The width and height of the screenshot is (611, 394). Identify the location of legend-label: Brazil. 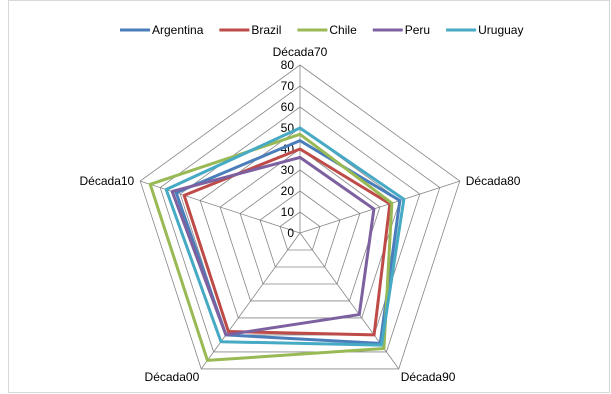
(266, 30).